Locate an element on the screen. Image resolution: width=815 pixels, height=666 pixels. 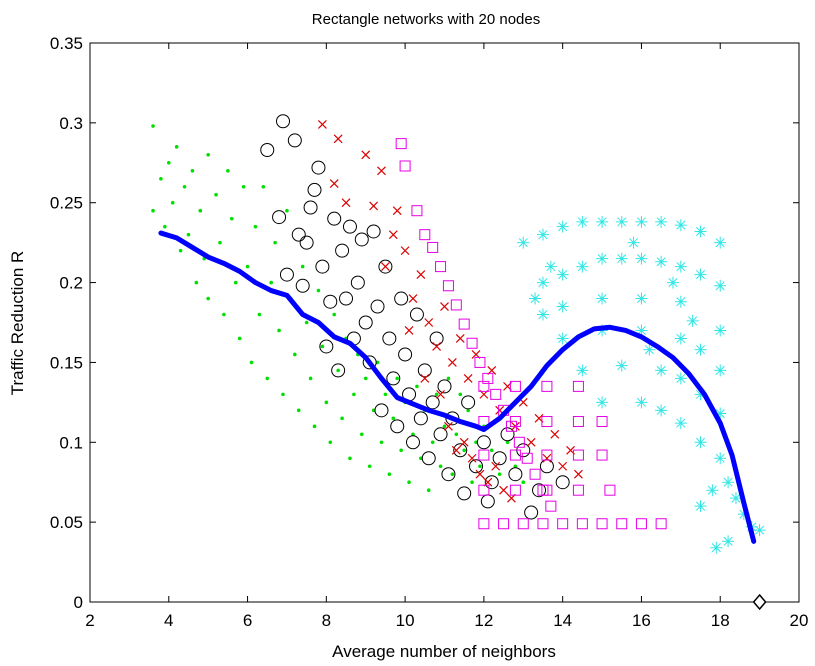
x-tick-label: 2 is located at coordinates (89, 620).